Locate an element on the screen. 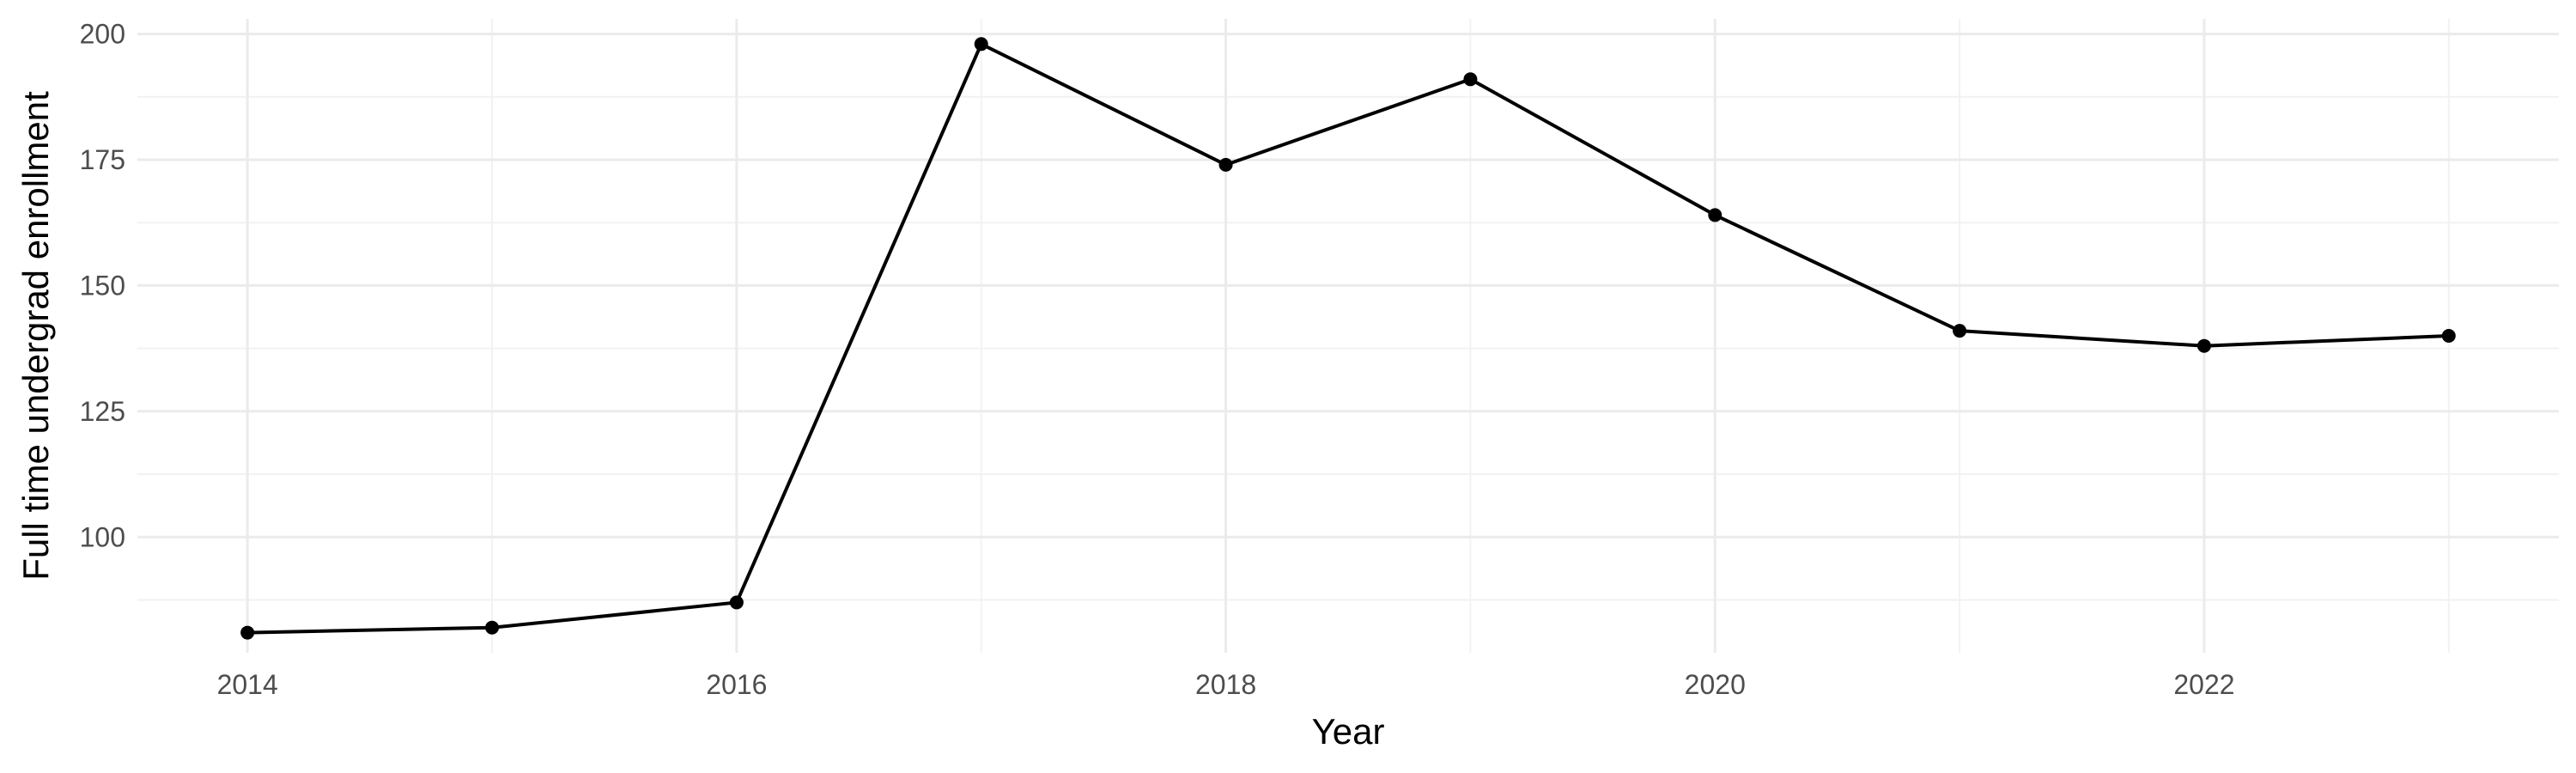  x-tick-label: 2020 is located at coordinates (1715, 684).